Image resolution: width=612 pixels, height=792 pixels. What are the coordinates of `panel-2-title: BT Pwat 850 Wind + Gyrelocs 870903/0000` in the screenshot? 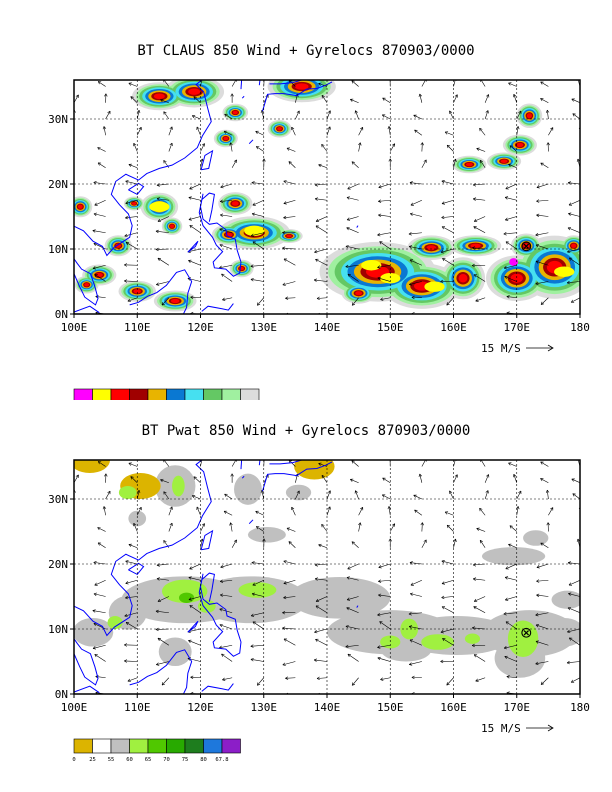 It's located at (306, 431).